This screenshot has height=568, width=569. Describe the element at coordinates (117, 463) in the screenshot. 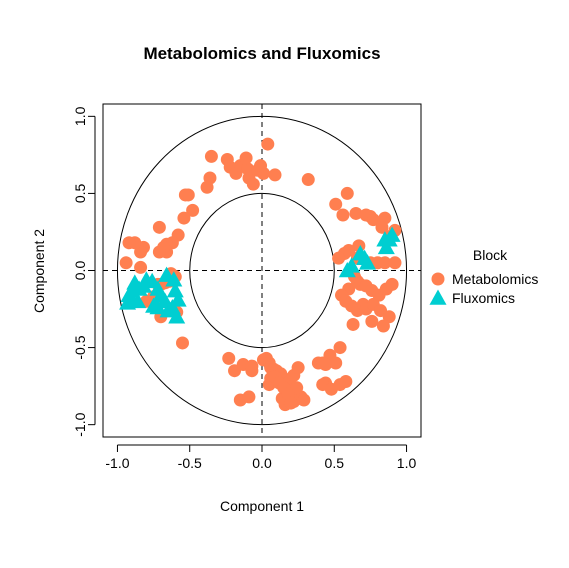

I see `x-tick-label: -1.0` at that location.